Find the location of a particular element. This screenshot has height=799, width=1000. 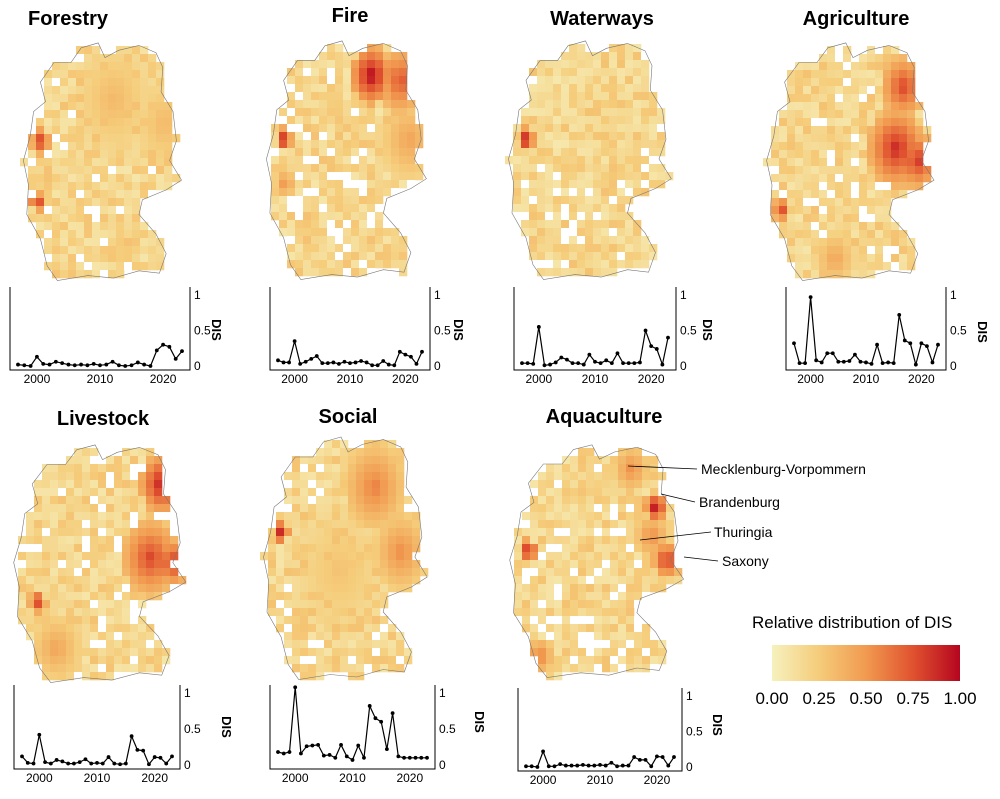

annotation-saxony: Saxony is located at coordinates (745, 561).